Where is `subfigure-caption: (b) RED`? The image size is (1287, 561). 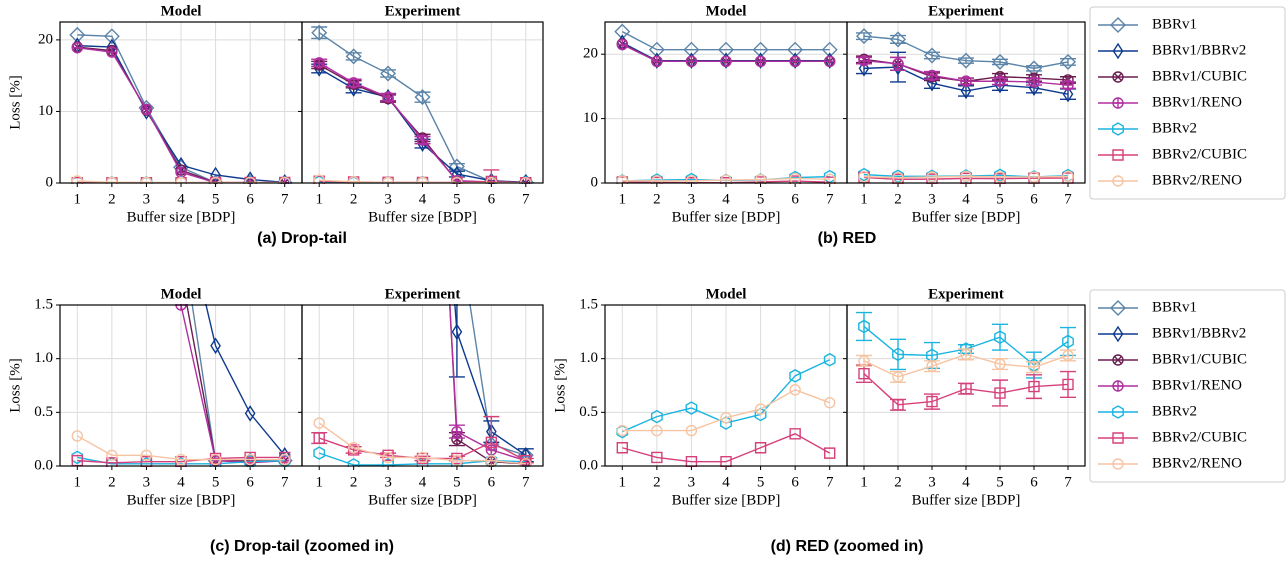 subfigure-caption: (b) RED is located at coordinates (847, 238).